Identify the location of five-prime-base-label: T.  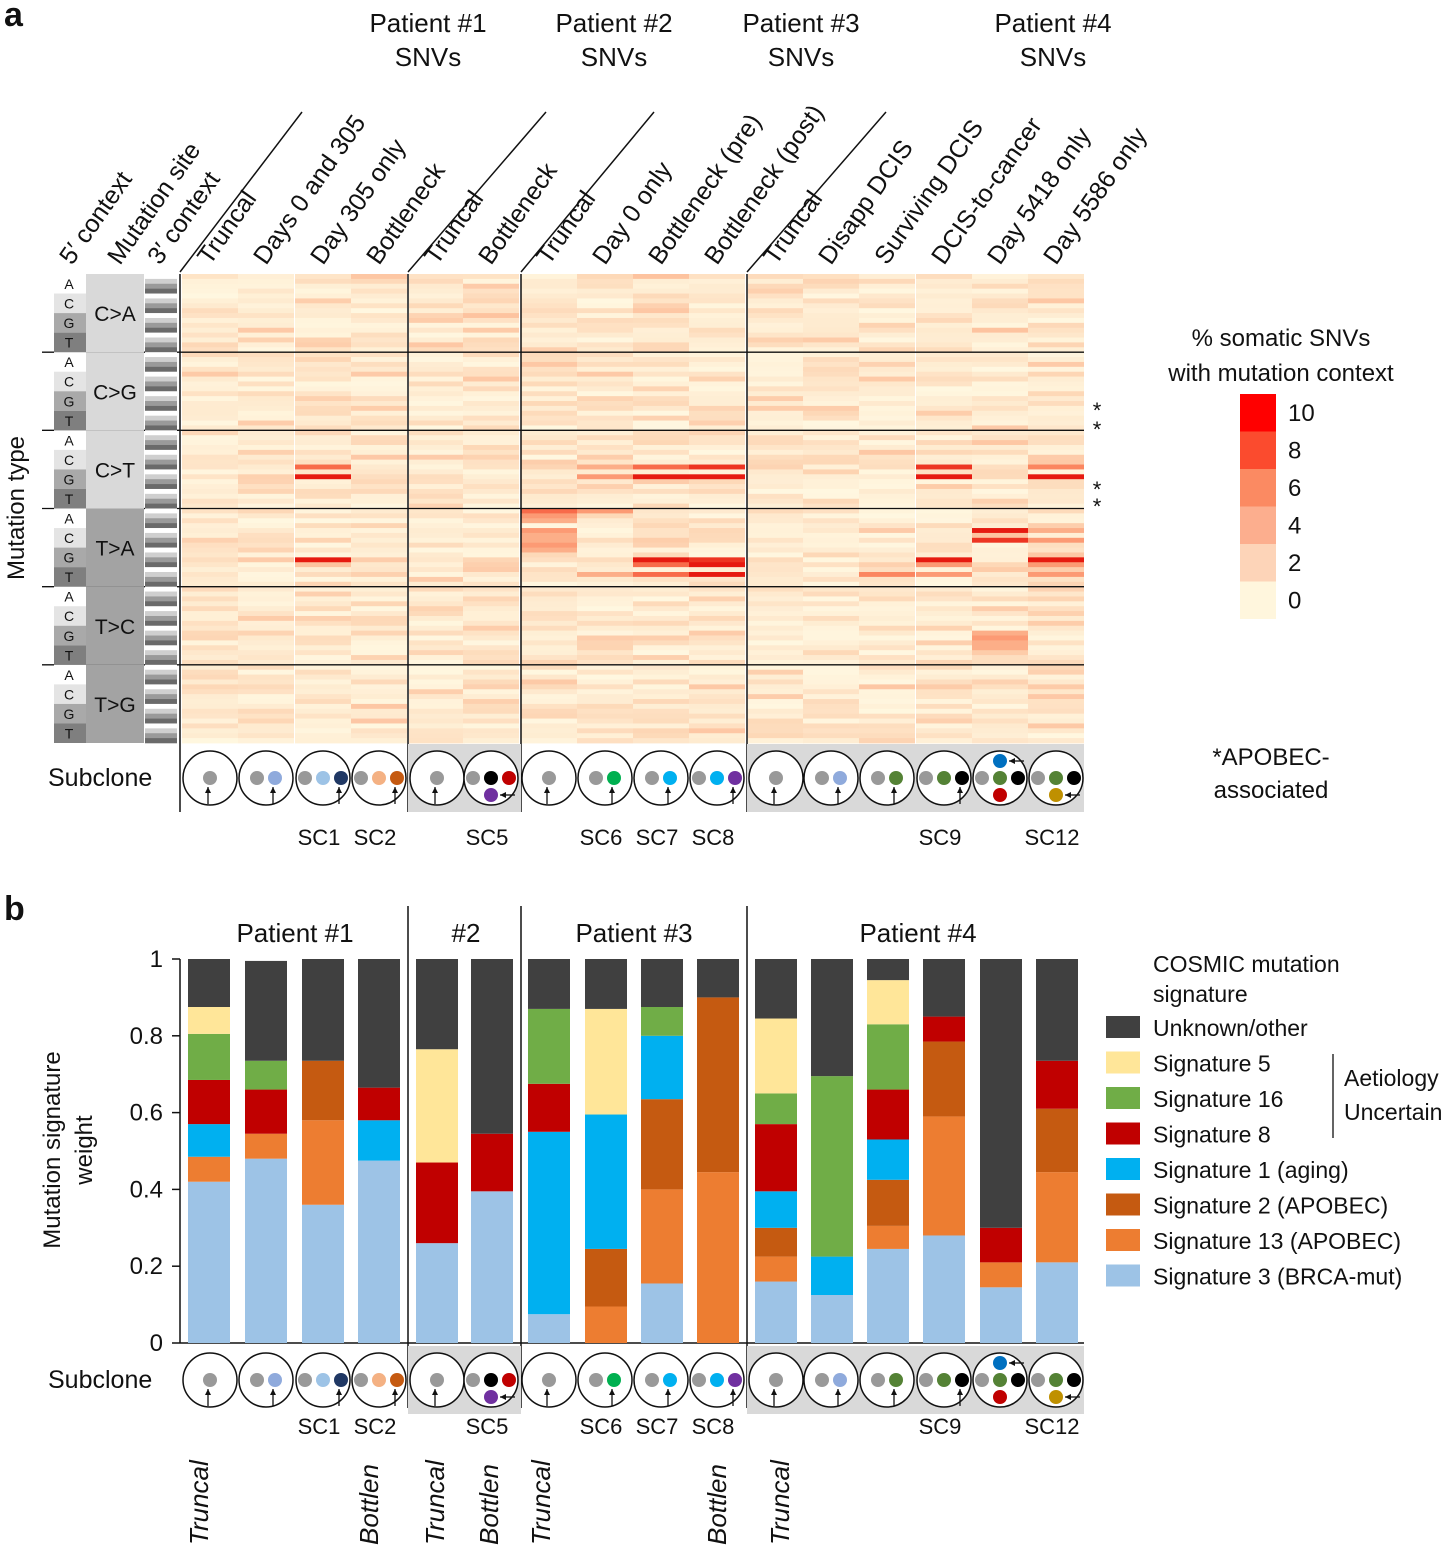
(69, 421).